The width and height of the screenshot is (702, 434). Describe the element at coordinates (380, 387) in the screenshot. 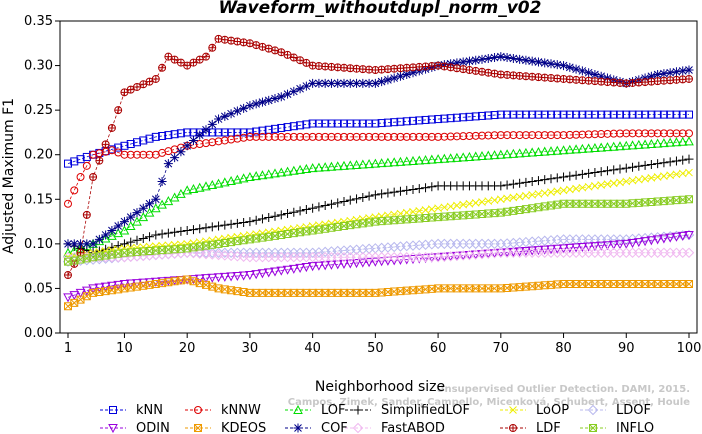

I see `x-axis-label: Neighborhood size` at that location.